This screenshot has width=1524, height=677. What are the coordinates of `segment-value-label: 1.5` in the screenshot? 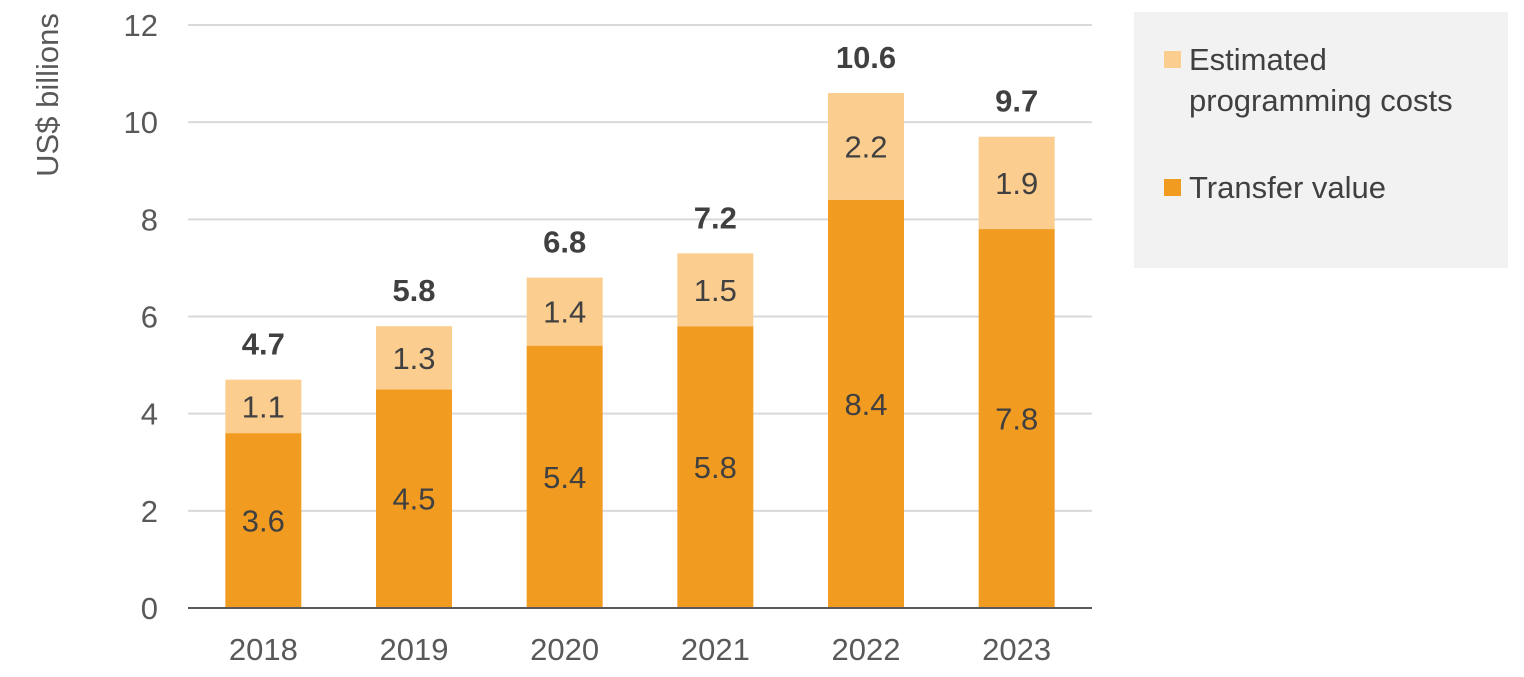 It's located at (715, 290).